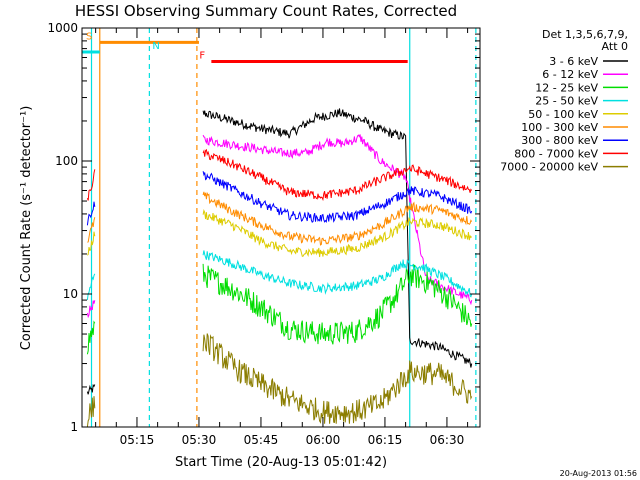 Image resolution: width=640 pixels, height=480 pixels. Describe the element at coordinates (155, 46) in the screenshot. I see `marker-label: N` at that location.